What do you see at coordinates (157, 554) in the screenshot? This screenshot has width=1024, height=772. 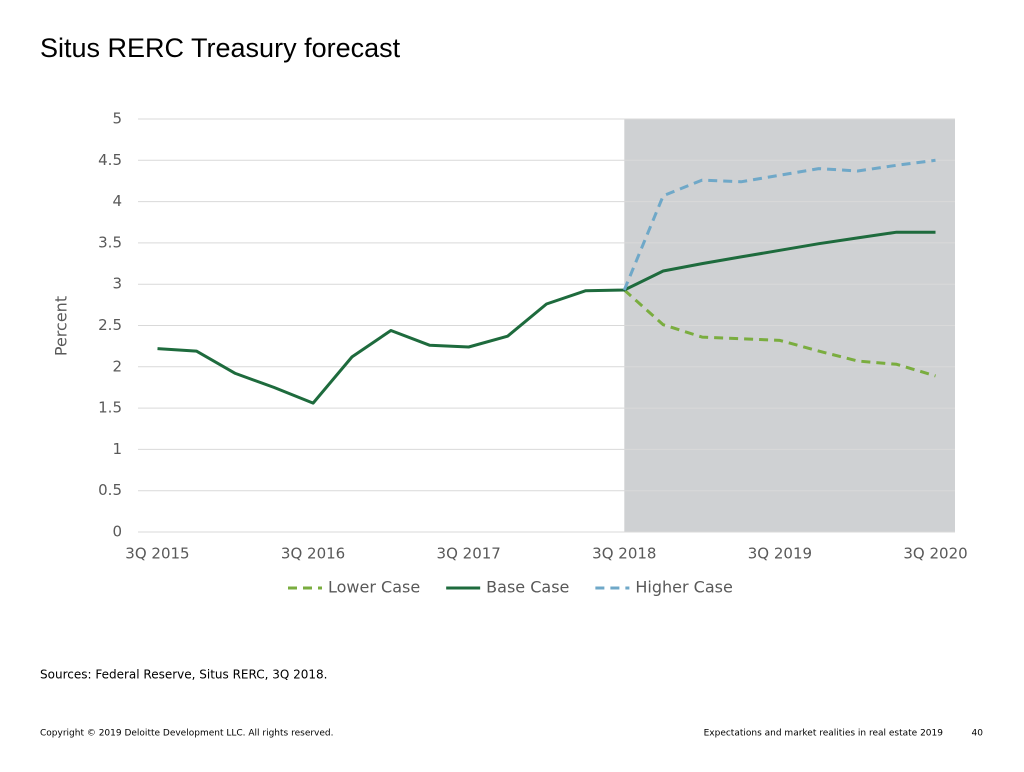 I see `x-tick-label: 3Q 2015` at bounding box center [157, 554].